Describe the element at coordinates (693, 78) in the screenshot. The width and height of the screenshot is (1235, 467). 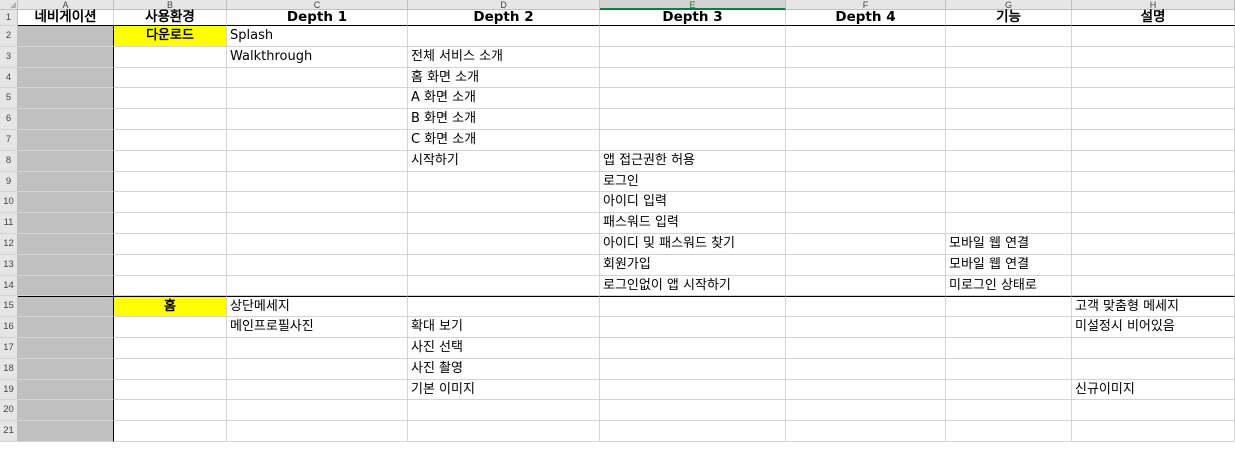
I see `cell-e4` at that location.